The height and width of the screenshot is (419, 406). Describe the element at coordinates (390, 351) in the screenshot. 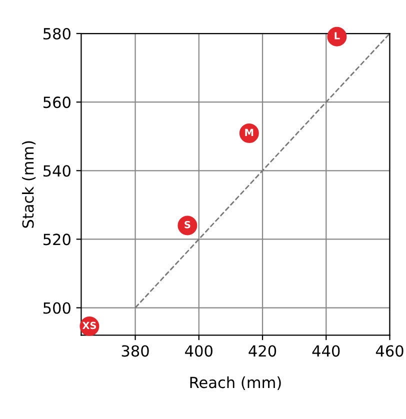

I see `x-tick-label: 460` at that location.